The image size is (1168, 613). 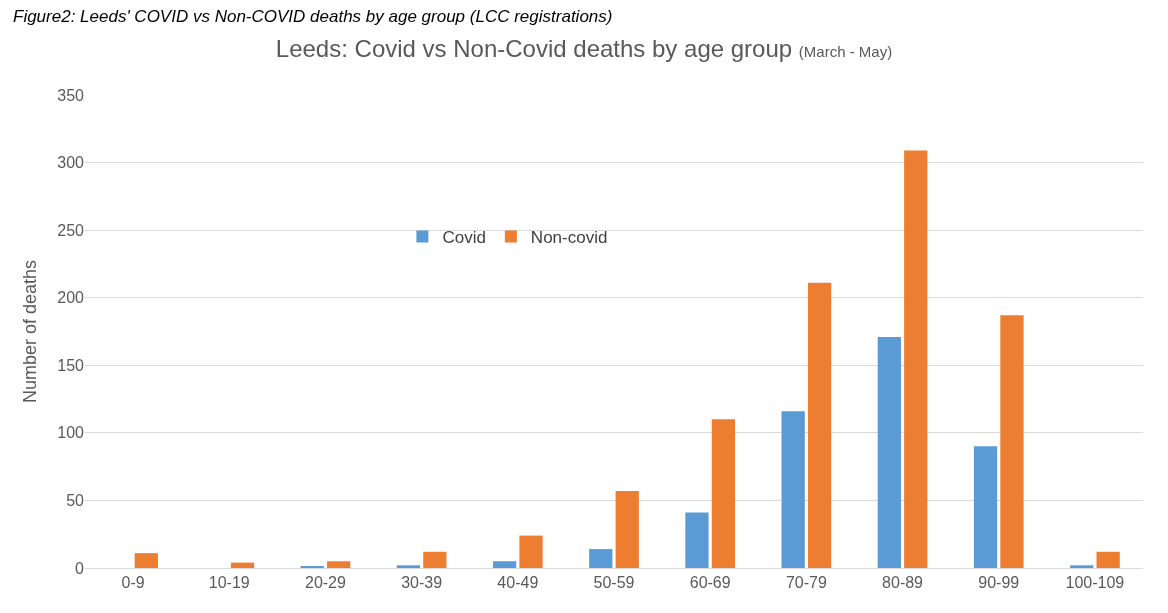 What do you see at coordinates (710, 583) in the screenshot?
I see `x-tick-label: 60-69` at bounding box center [710, 583].